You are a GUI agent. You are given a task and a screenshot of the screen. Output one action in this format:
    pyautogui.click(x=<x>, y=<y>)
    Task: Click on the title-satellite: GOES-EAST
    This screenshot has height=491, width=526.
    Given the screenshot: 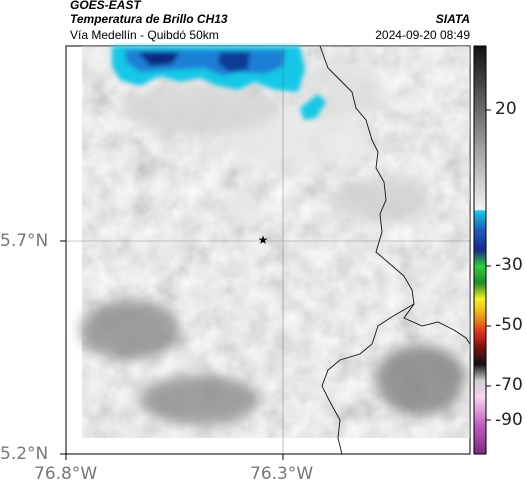 What is the action you would take?
    pyautogui.click(x=105, y=6)
    